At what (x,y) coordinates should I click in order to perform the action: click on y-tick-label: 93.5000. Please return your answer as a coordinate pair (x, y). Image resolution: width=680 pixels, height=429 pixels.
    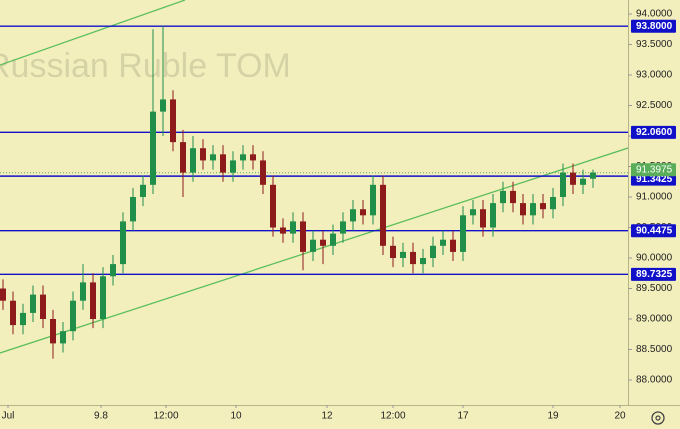
    Looking at the image, I should click on (654, 44).